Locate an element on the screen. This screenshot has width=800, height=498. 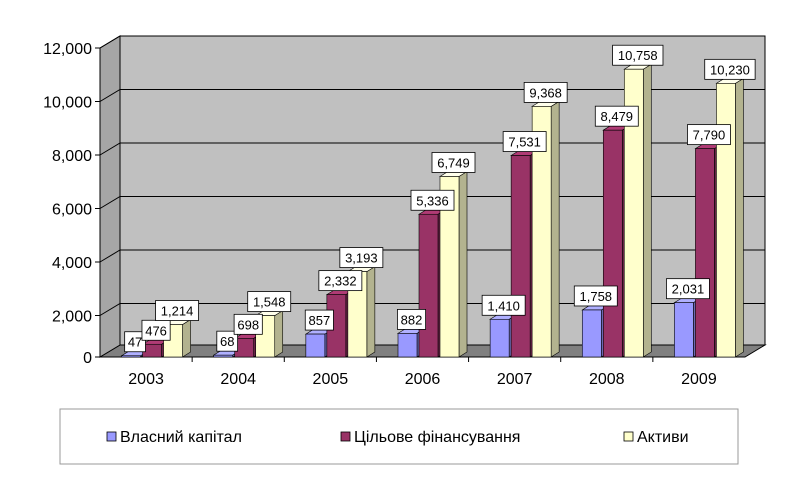
data-label: 8,479 is located at coordinates (617, 116).